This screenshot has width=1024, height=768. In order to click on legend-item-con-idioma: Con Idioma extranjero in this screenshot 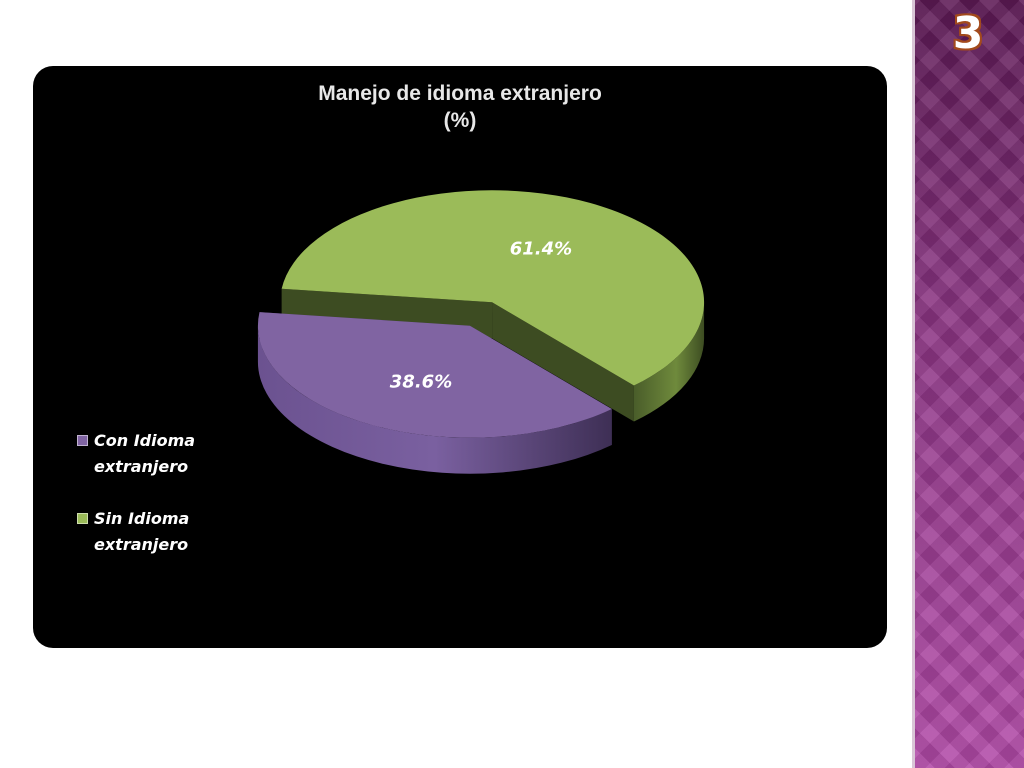, I will do `click(150, 454)`.